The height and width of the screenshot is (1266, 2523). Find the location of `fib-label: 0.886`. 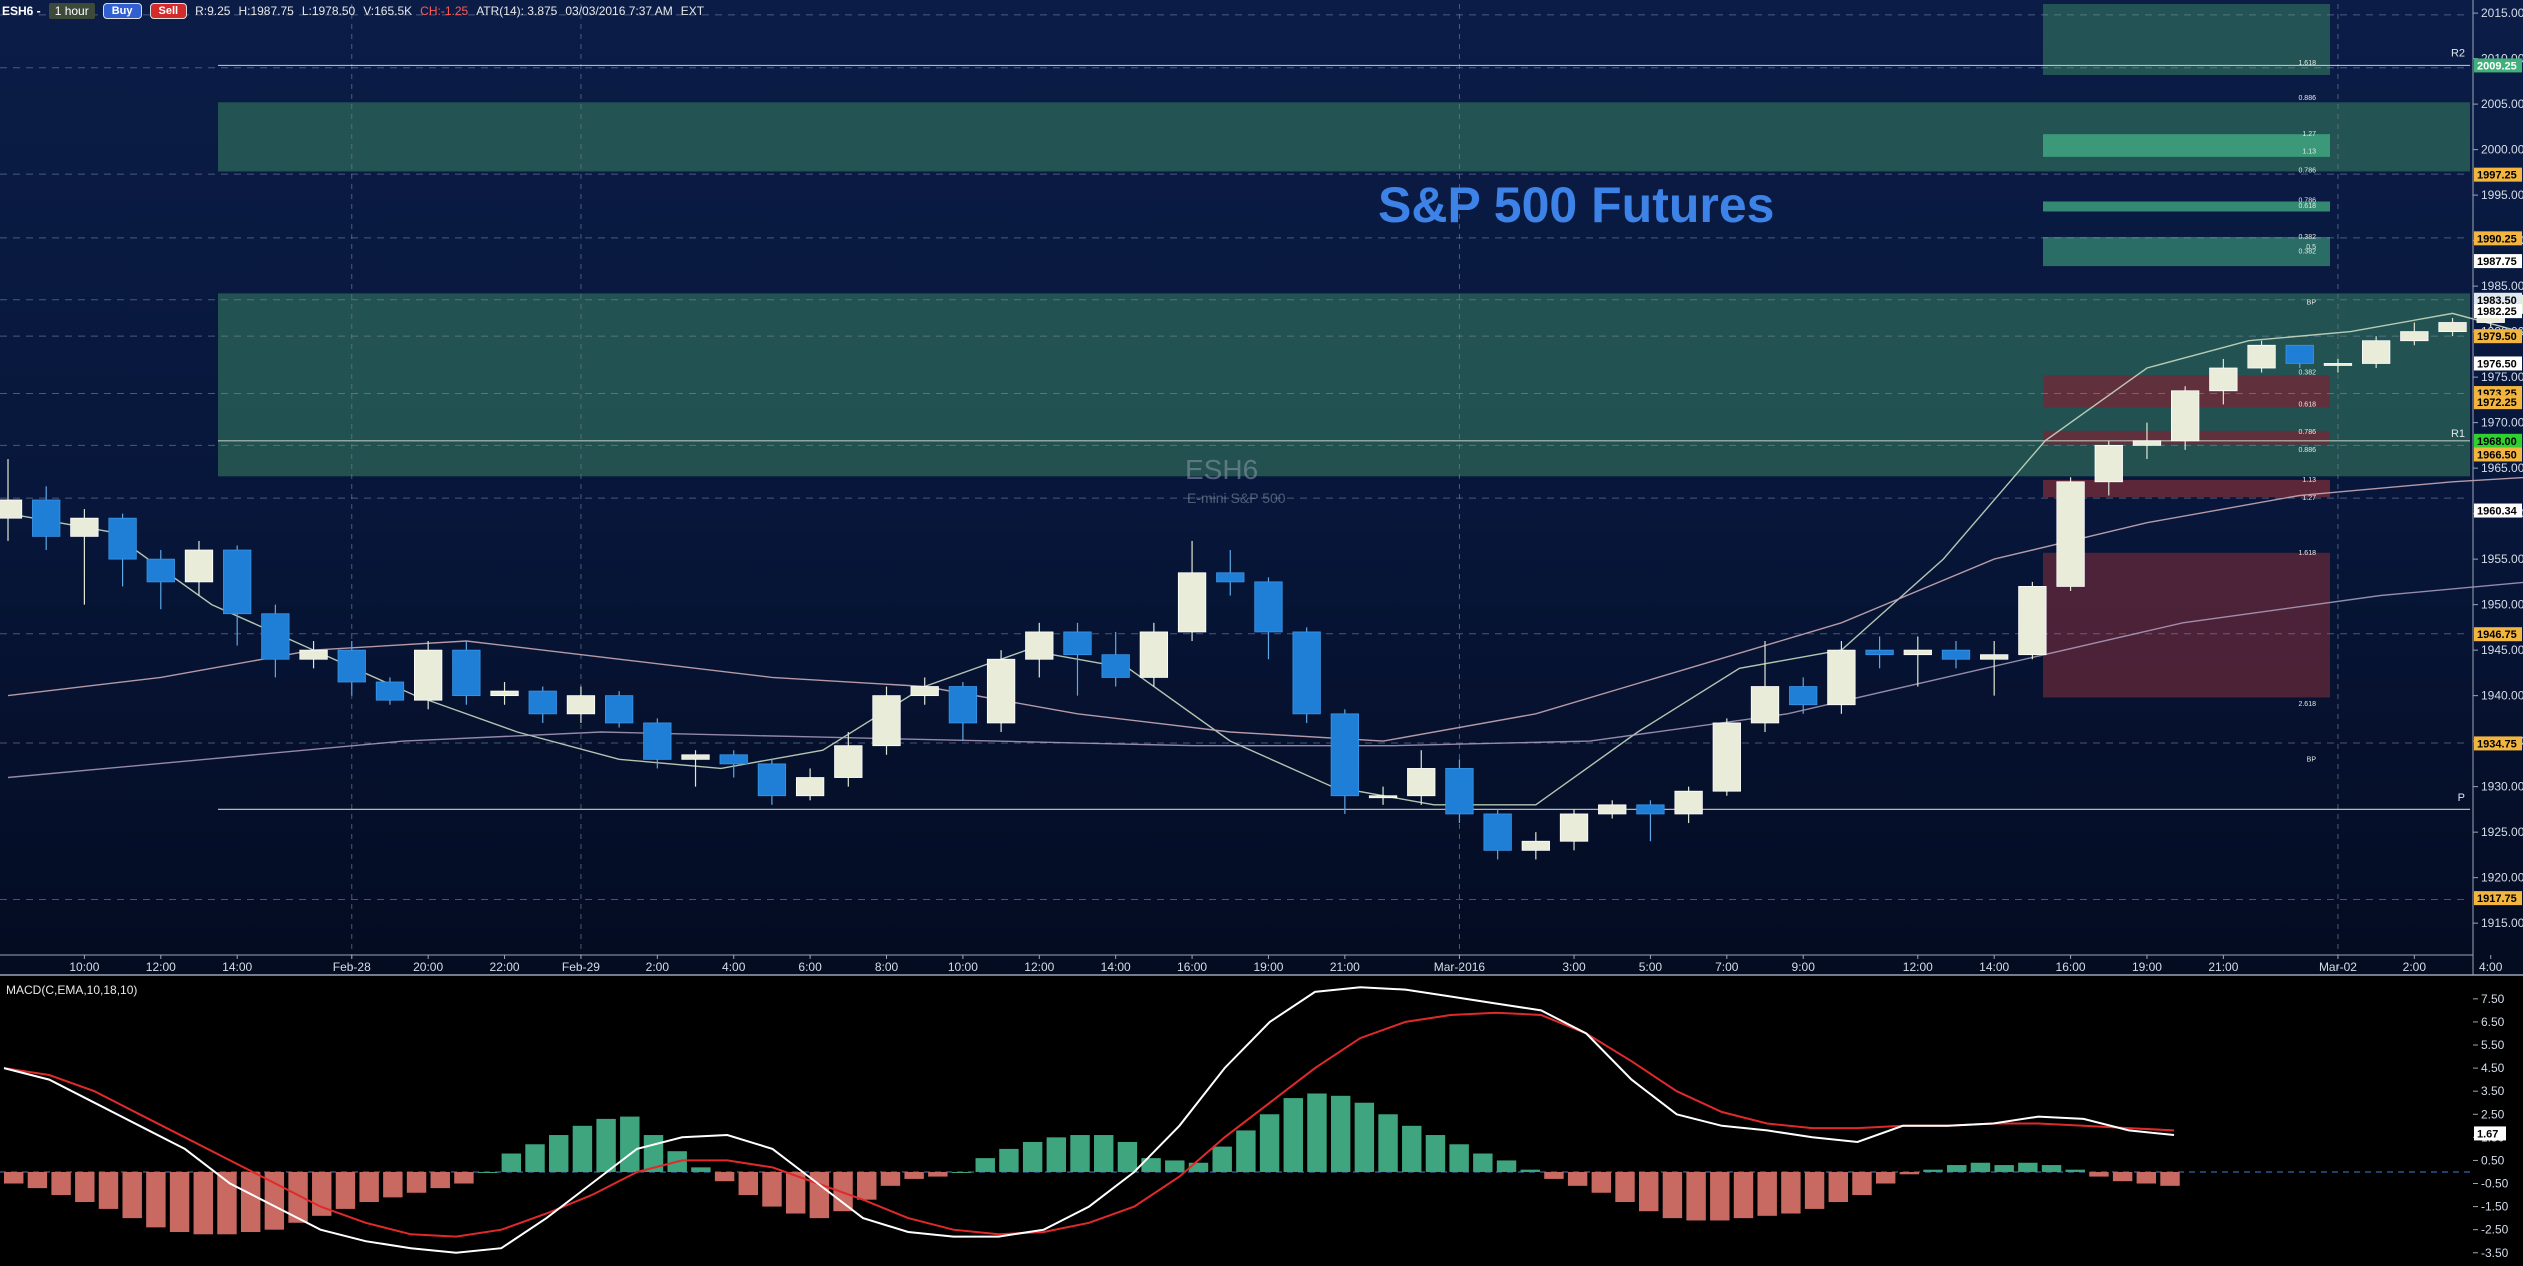

fib-label: 0.886 is located at coordinates (2307, 450).